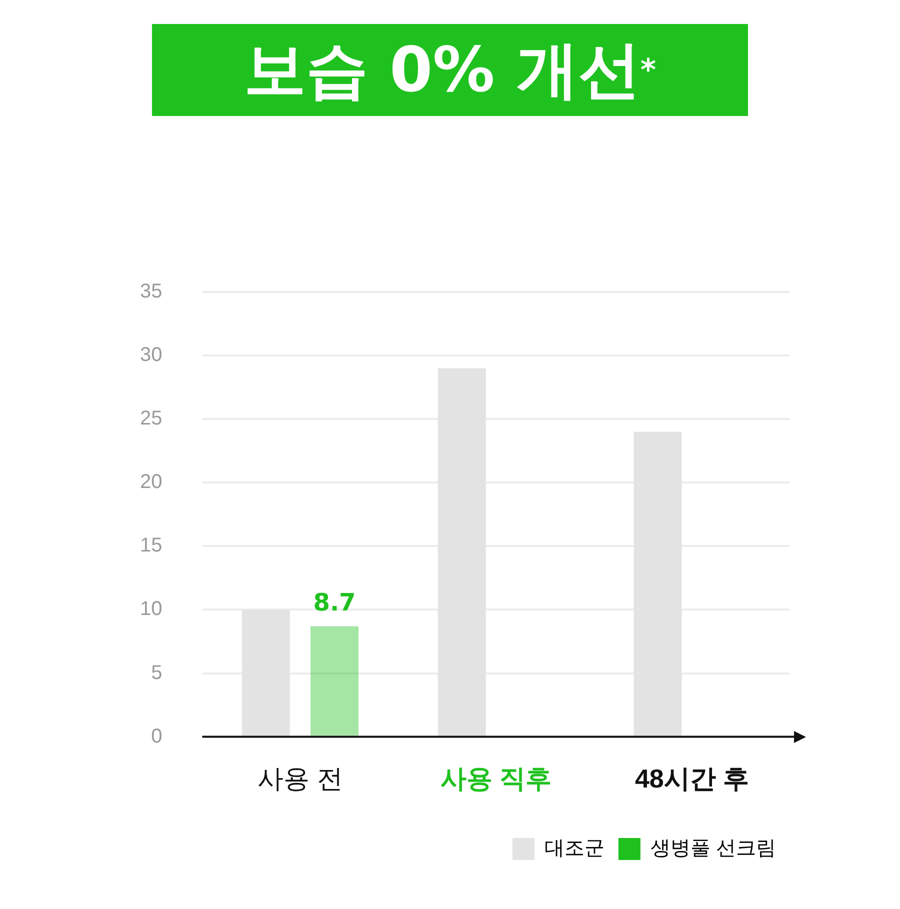 This screenshot has height=909, width=900. What do you see at coordinates (334, 681) in the screenshot?
I see `bar` at bounding box center [334, 681].